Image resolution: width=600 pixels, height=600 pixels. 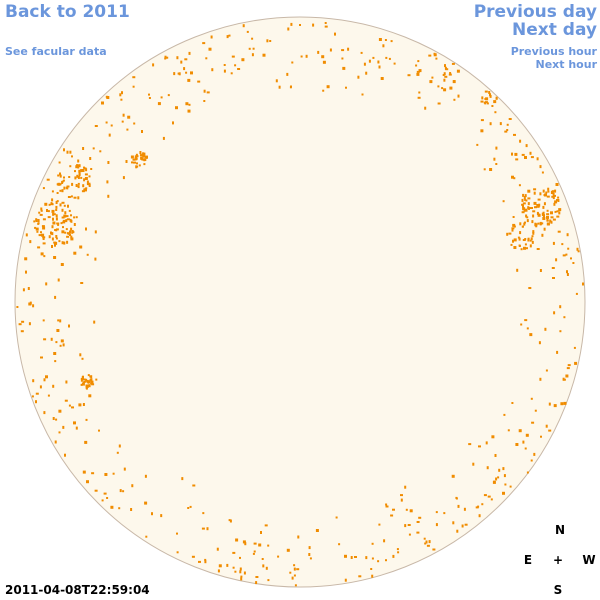 I want to click on previous-hour-link: Previous hour, so click(x=553, y=51).